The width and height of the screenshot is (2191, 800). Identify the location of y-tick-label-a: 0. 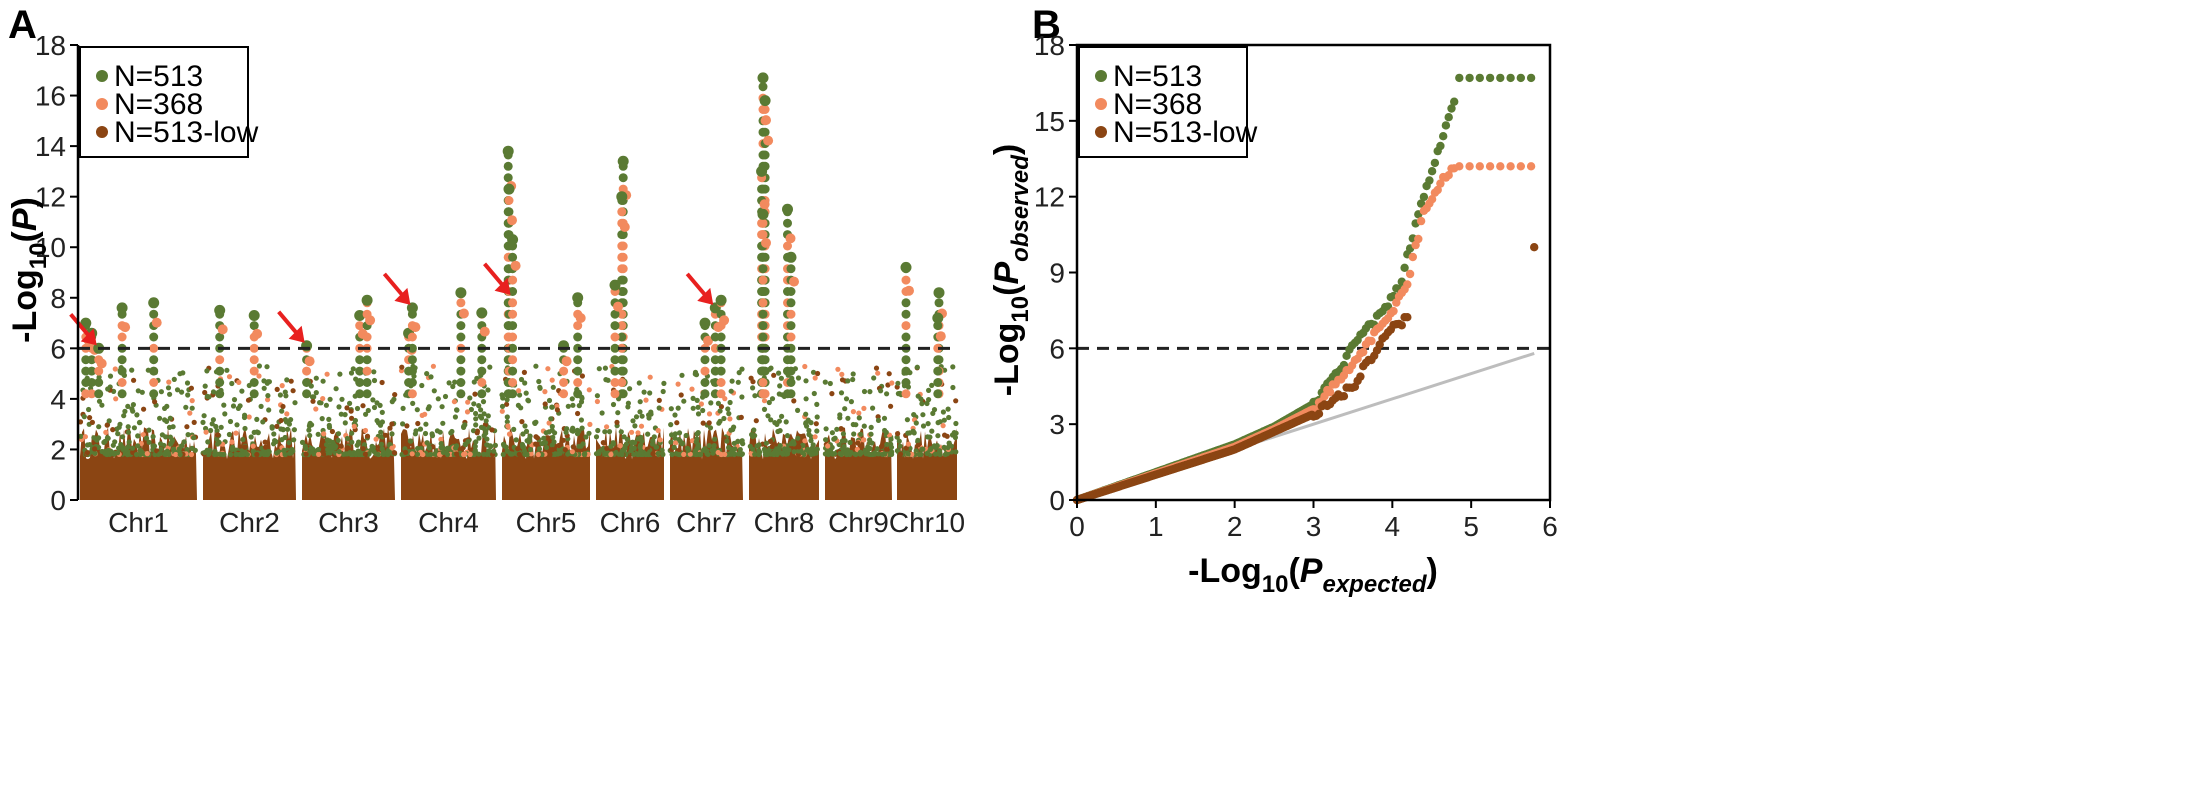
(58, 500).